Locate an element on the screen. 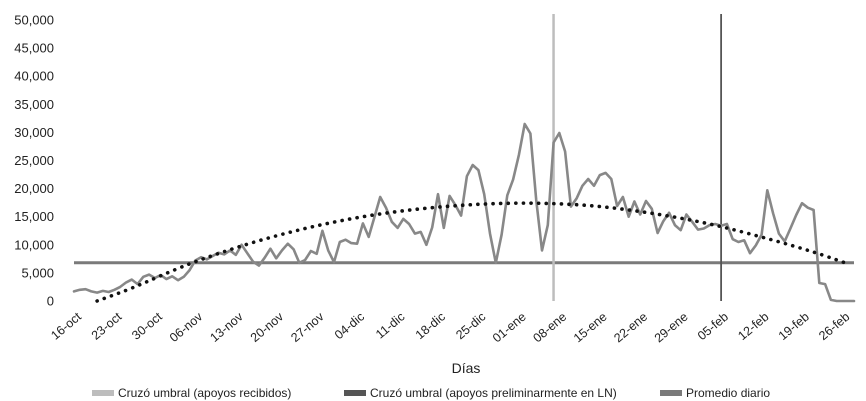 The width and height of the screenshot is (866, 401). x-tick-label: 12-feb is located at coordinates (753, 327).